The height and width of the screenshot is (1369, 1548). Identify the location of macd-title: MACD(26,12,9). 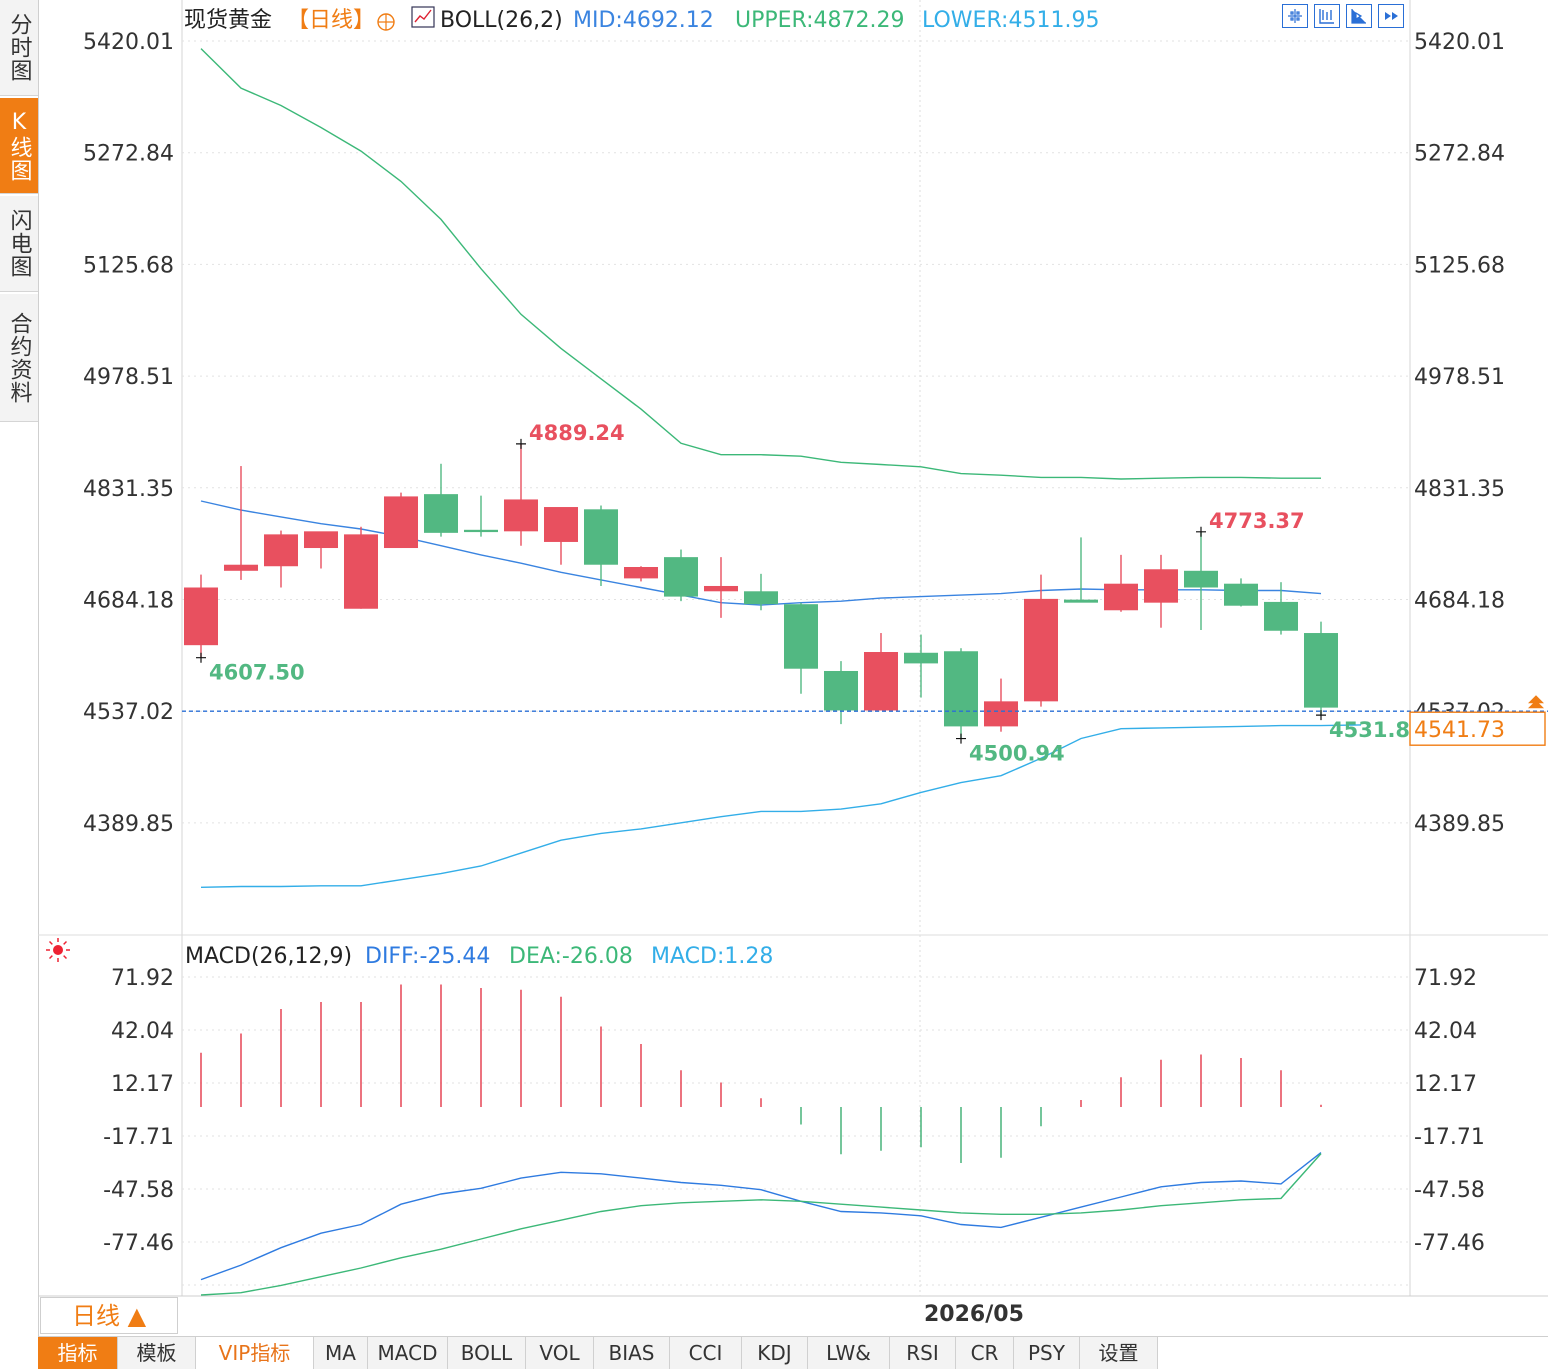
(268, 956).